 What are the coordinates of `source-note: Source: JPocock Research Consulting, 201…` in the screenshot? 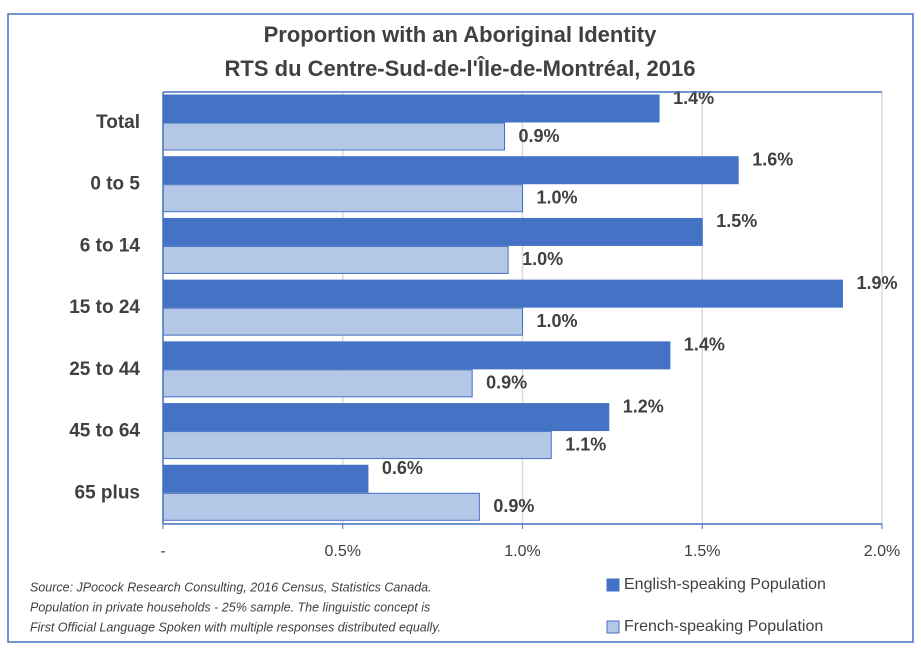 It's located at (231, 587).